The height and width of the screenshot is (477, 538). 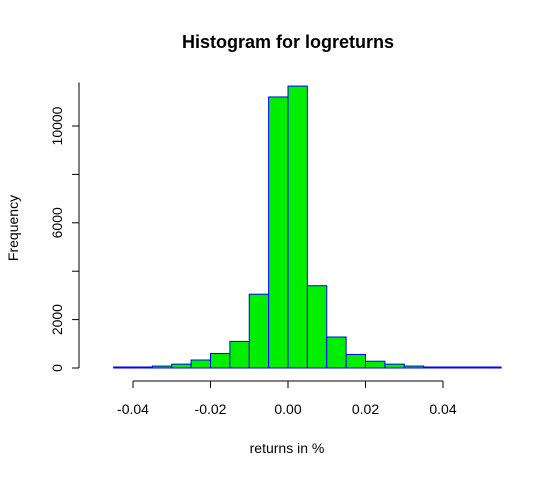 I want to click on chart-title: Histogram for logreturns, so click(x=288, y=42).